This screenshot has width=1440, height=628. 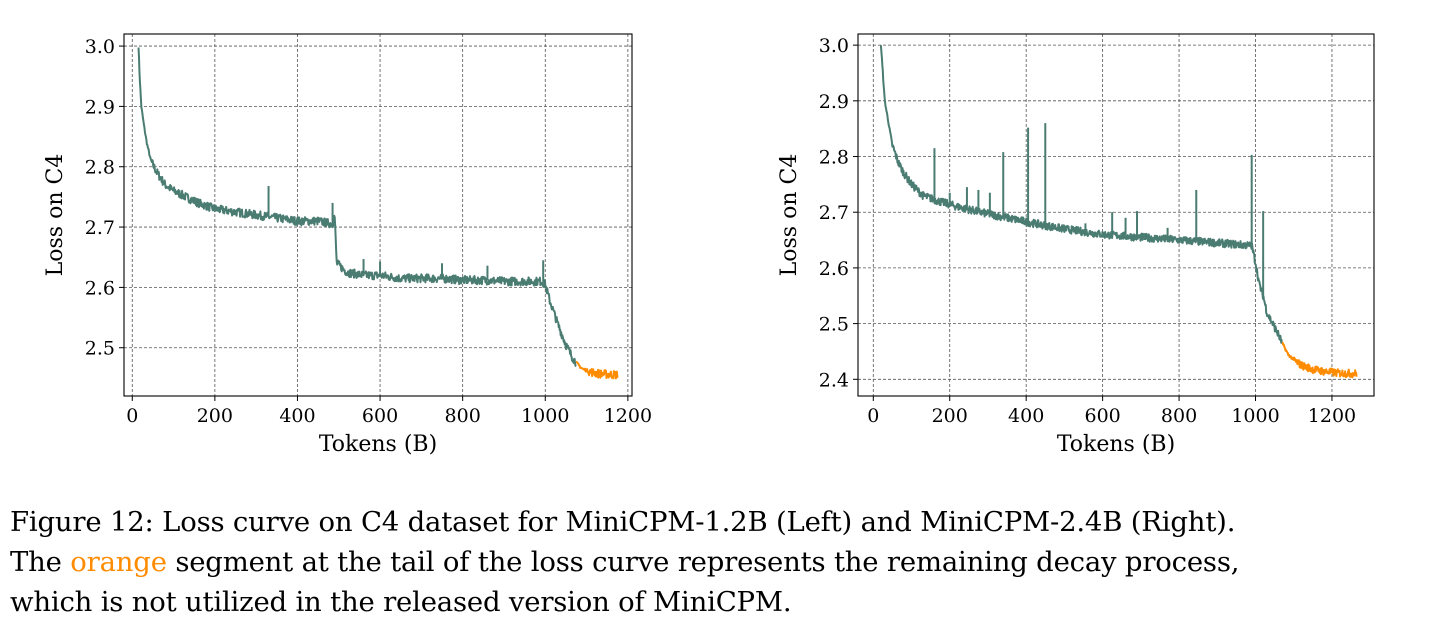 I want to click on right-xtick-label-5: 1000, so click(x=1255, y=416).